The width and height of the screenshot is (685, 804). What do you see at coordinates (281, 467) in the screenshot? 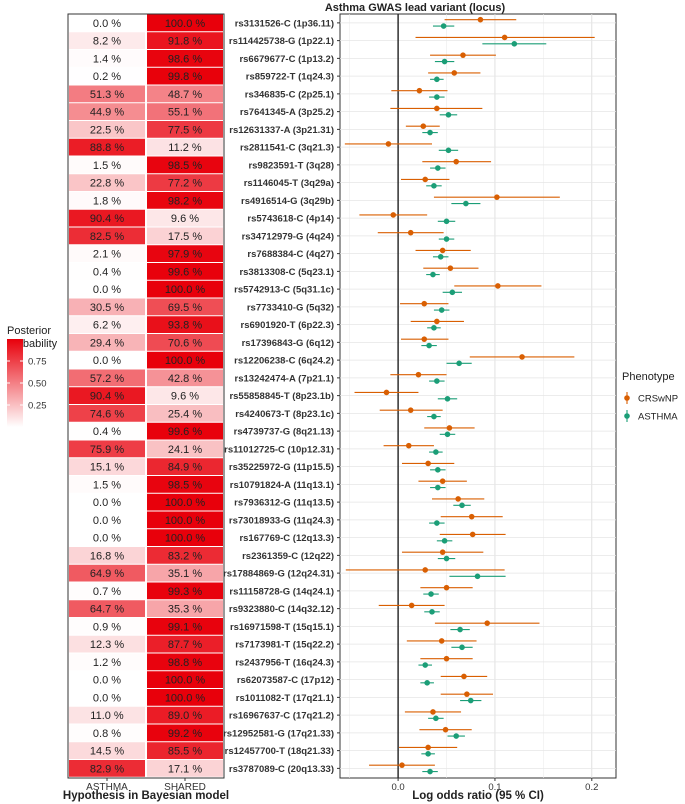
I see `variant-label: rs35225972-G (11p15.5)` at bounding box center [281, 467].